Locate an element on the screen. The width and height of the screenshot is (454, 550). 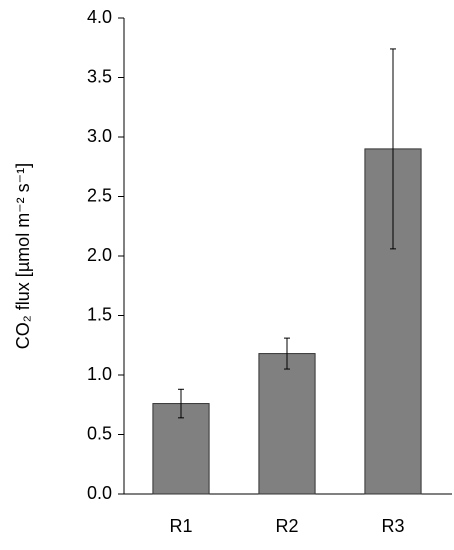
x-tick-label: R3 is located at coordinates (392, 526).